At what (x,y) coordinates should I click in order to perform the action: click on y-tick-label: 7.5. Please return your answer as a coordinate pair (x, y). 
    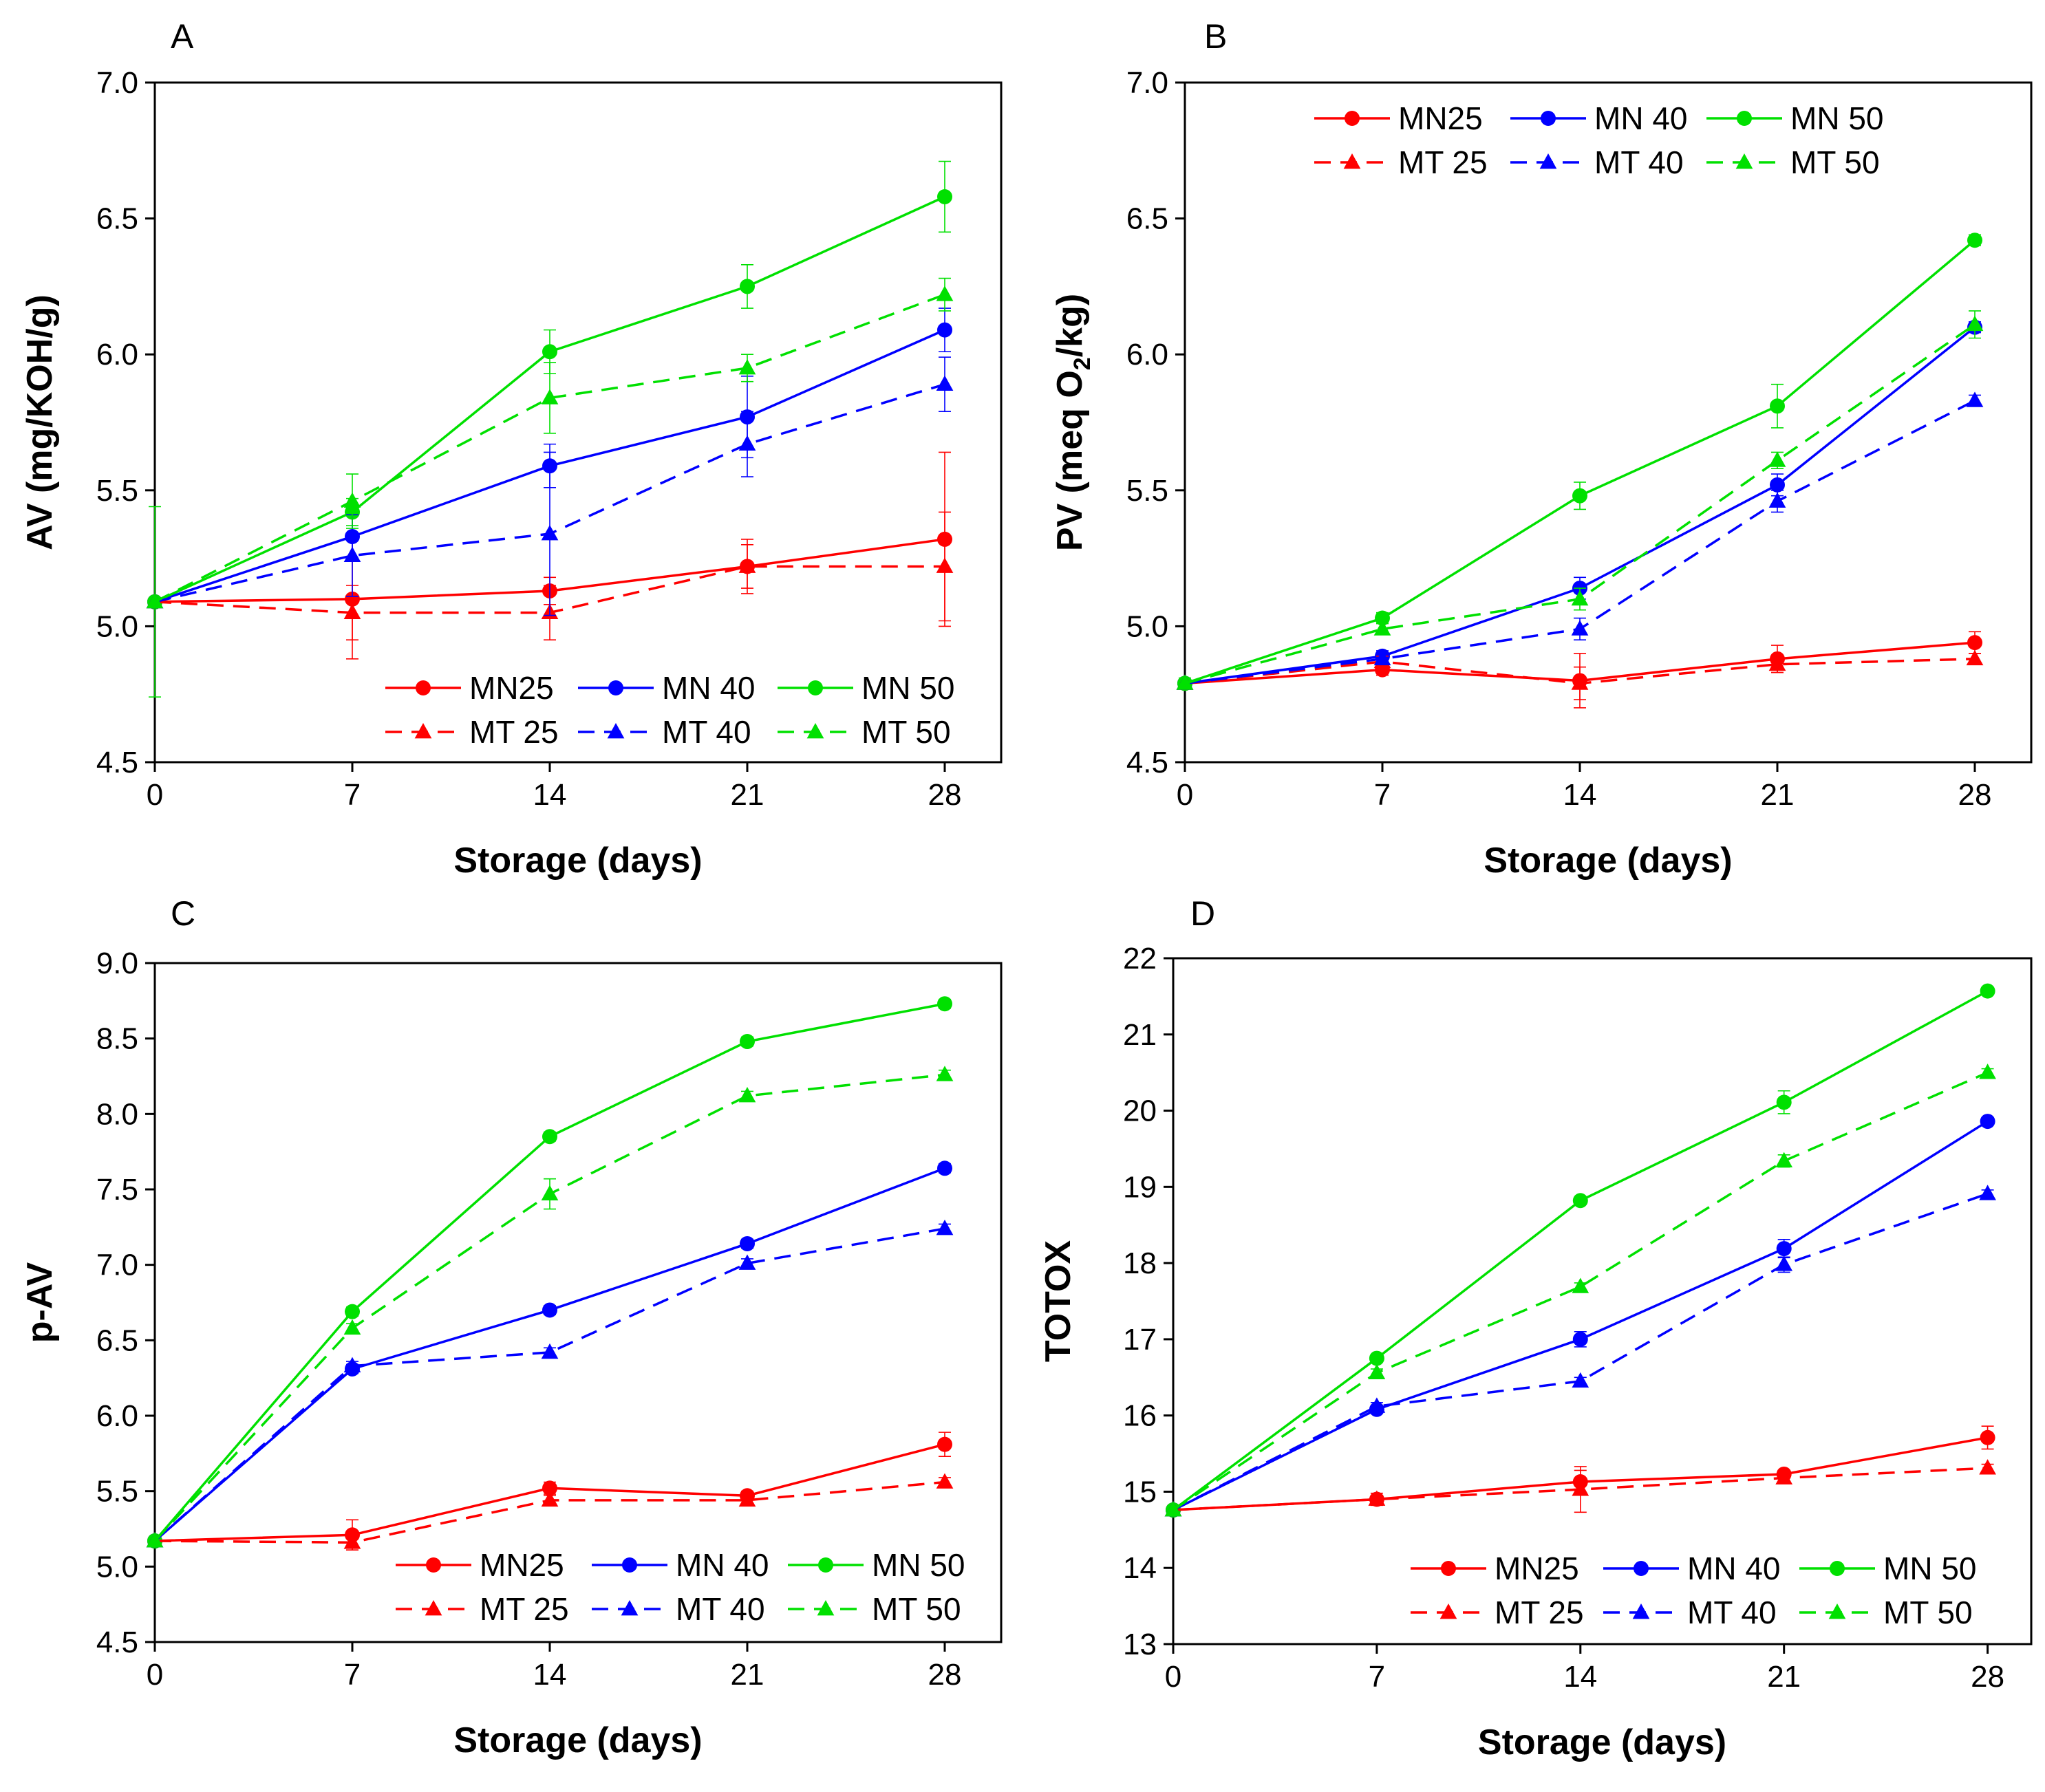
    Looking at the image, I should click on (117, 1190).